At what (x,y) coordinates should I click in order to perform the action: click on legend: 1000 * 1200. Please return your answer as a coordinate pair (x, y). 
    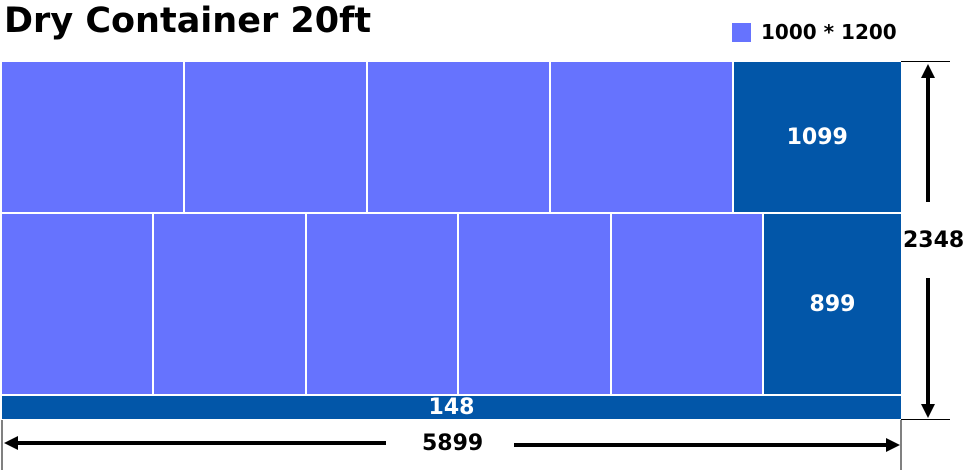
    Looking at the image, I should click on (814, 32).